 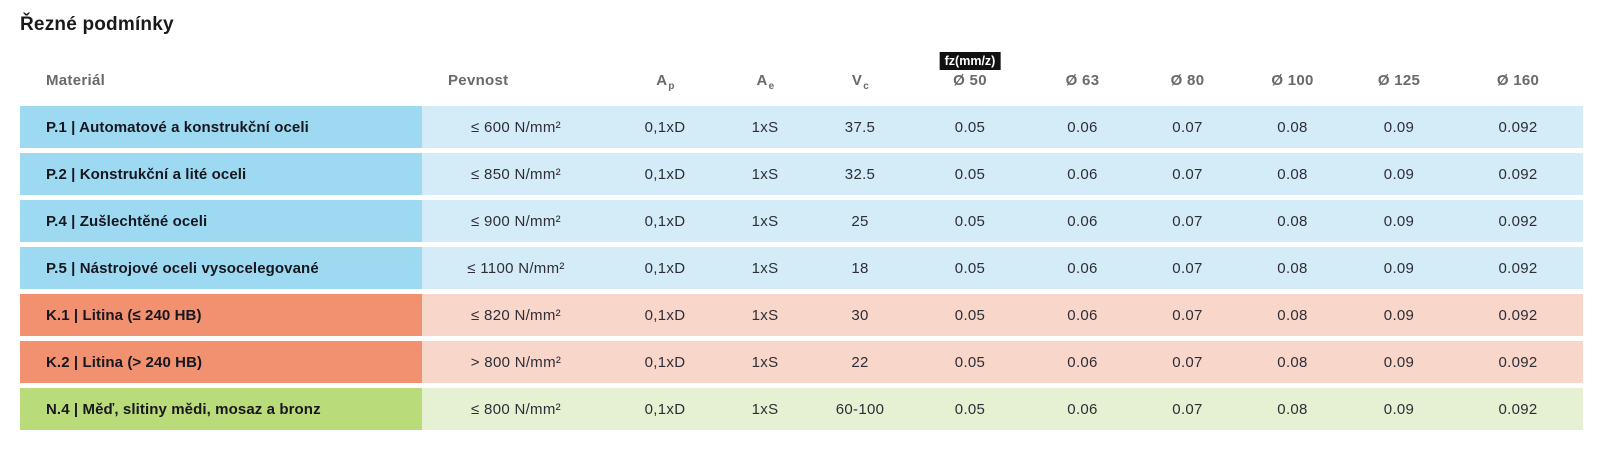 What do you see at coordinates (860, 268) in the screenshot?
I see `vc-cell: 18` at bounding box center [860, 268].